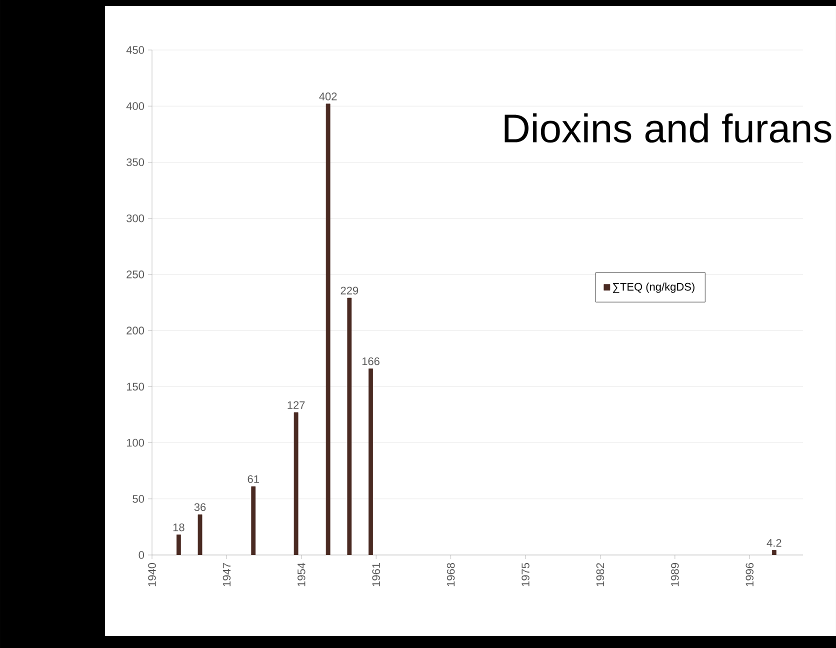 Image resolution: width=836 pixels, height=648 pixels. What do you see at coordinates (349, 290) in the screenshot?
I see `data-label: 229` at bounding box center [349, 290].